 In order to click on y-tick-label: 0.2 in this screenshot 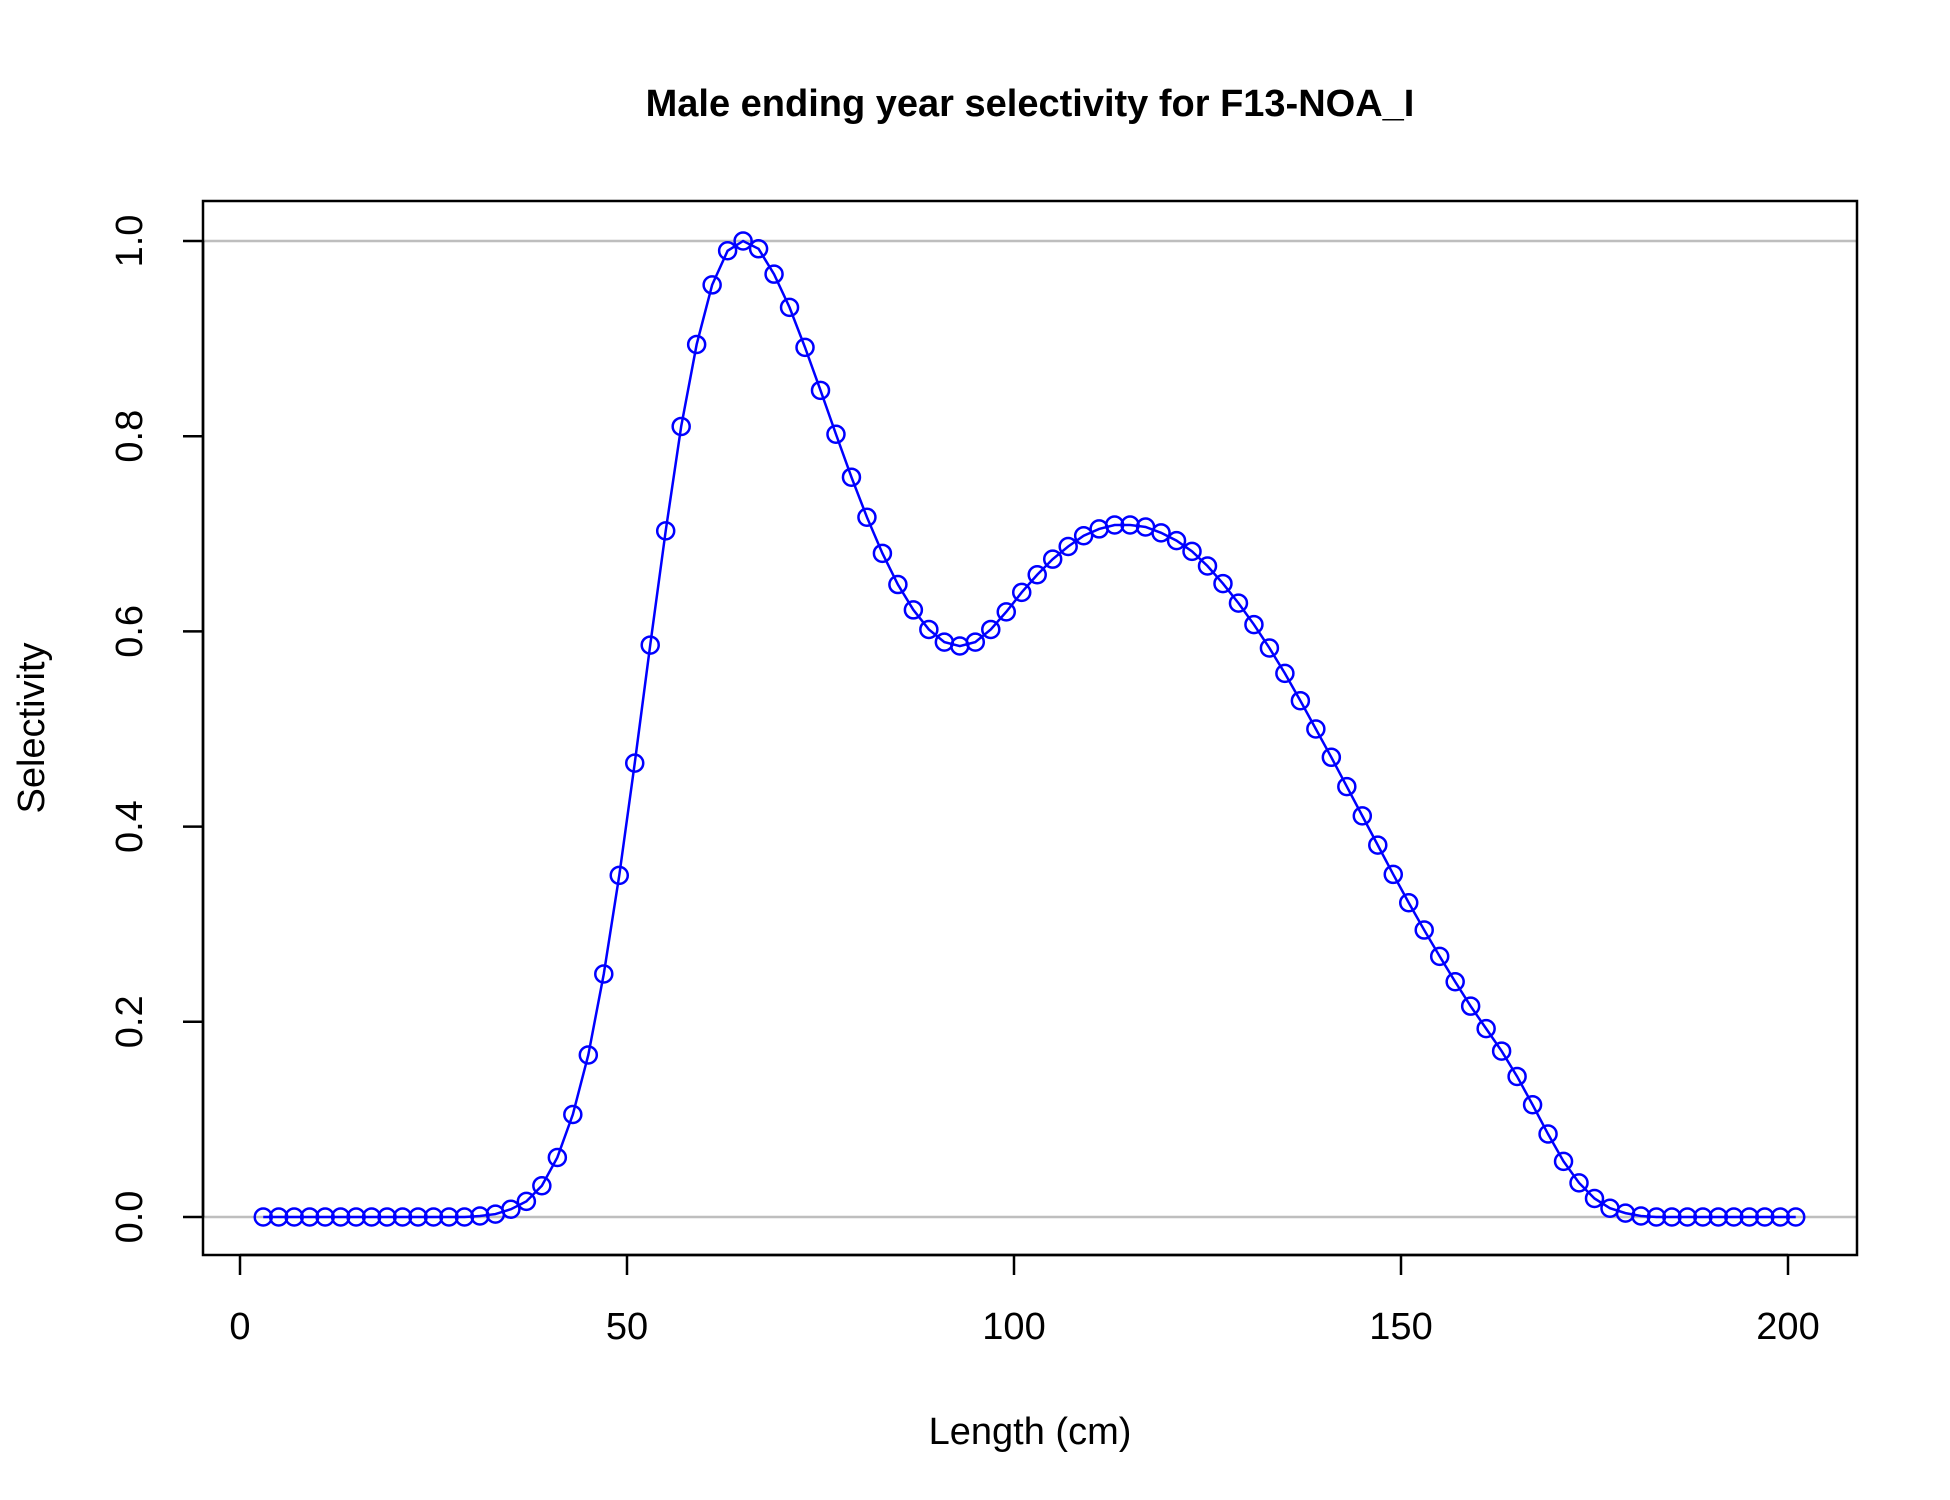, I will do `click(130, 1021)`.